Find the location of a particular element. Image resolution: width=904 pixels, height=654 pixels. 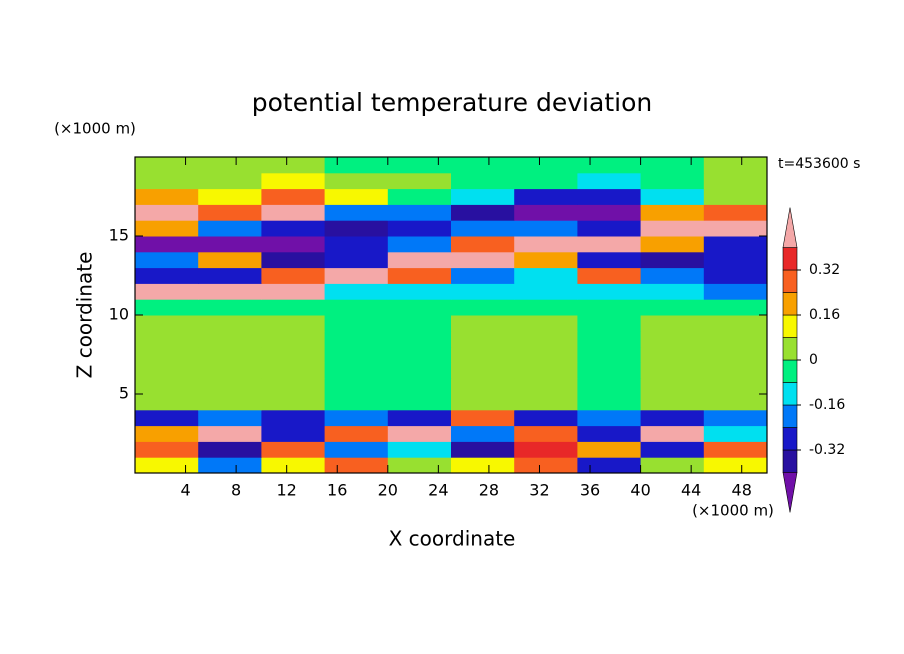

x-tick-label: 24 is located at coordinates (438, 490).